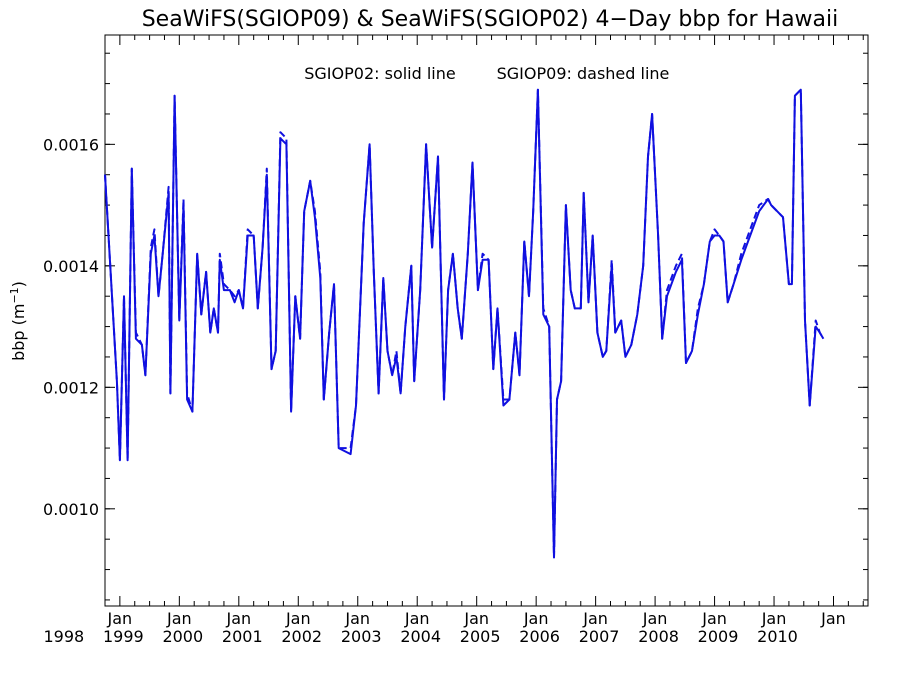  I want to click on y-tick-label-2: 0.0014, so click(71, 266).